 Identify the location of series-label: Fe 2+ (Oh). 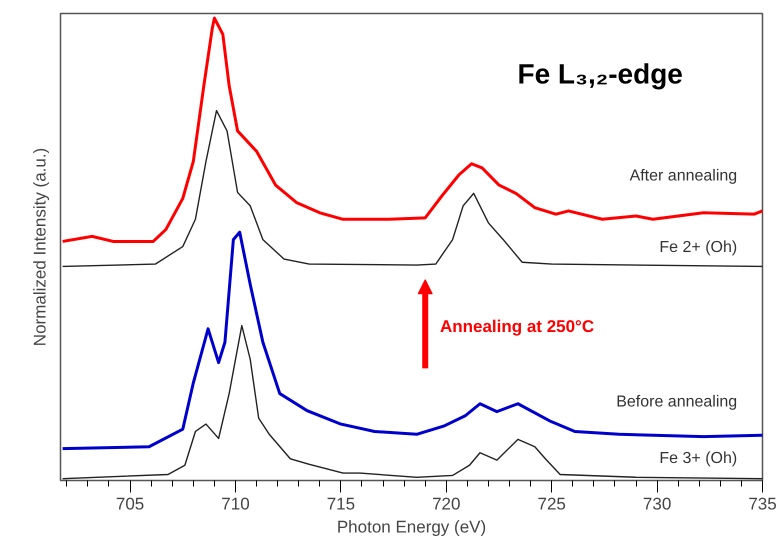
(698, 247).